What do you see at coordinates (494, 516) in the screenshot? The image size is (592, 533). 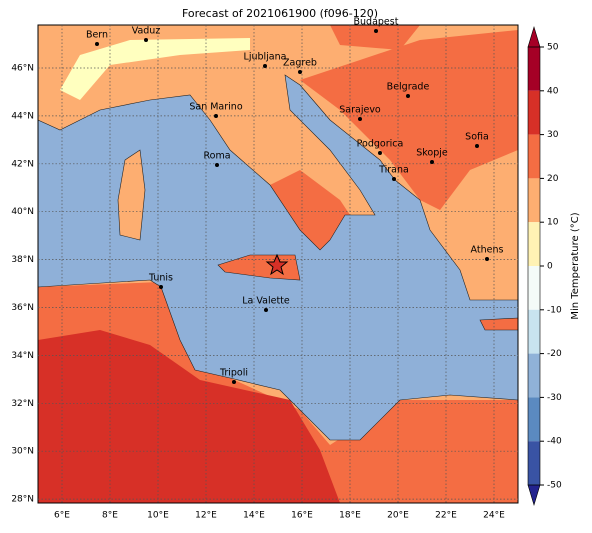 I see `lon-tick-label: 24°E` at bounding box center [494, 516].